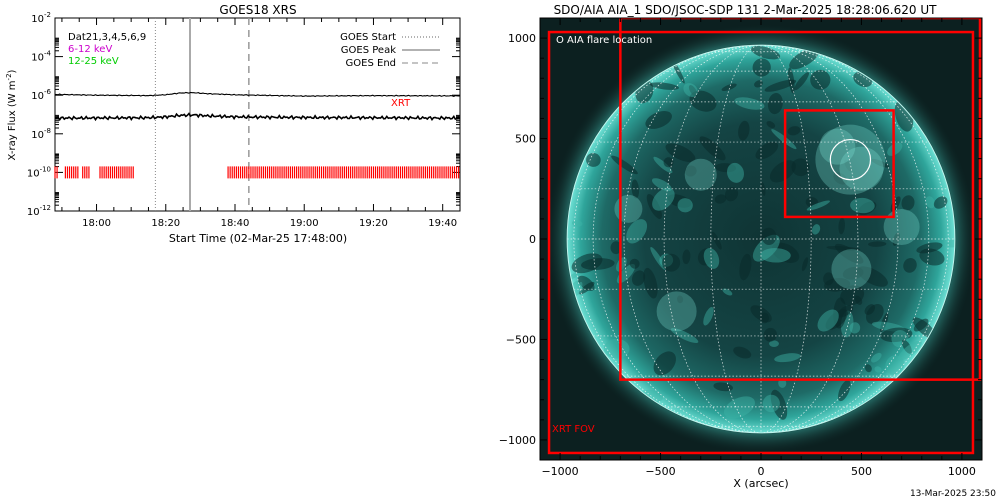  Describe the element at coordinates (48, 54) in the screenshot. I see `goes-y-tick-exp: -4` at that location.